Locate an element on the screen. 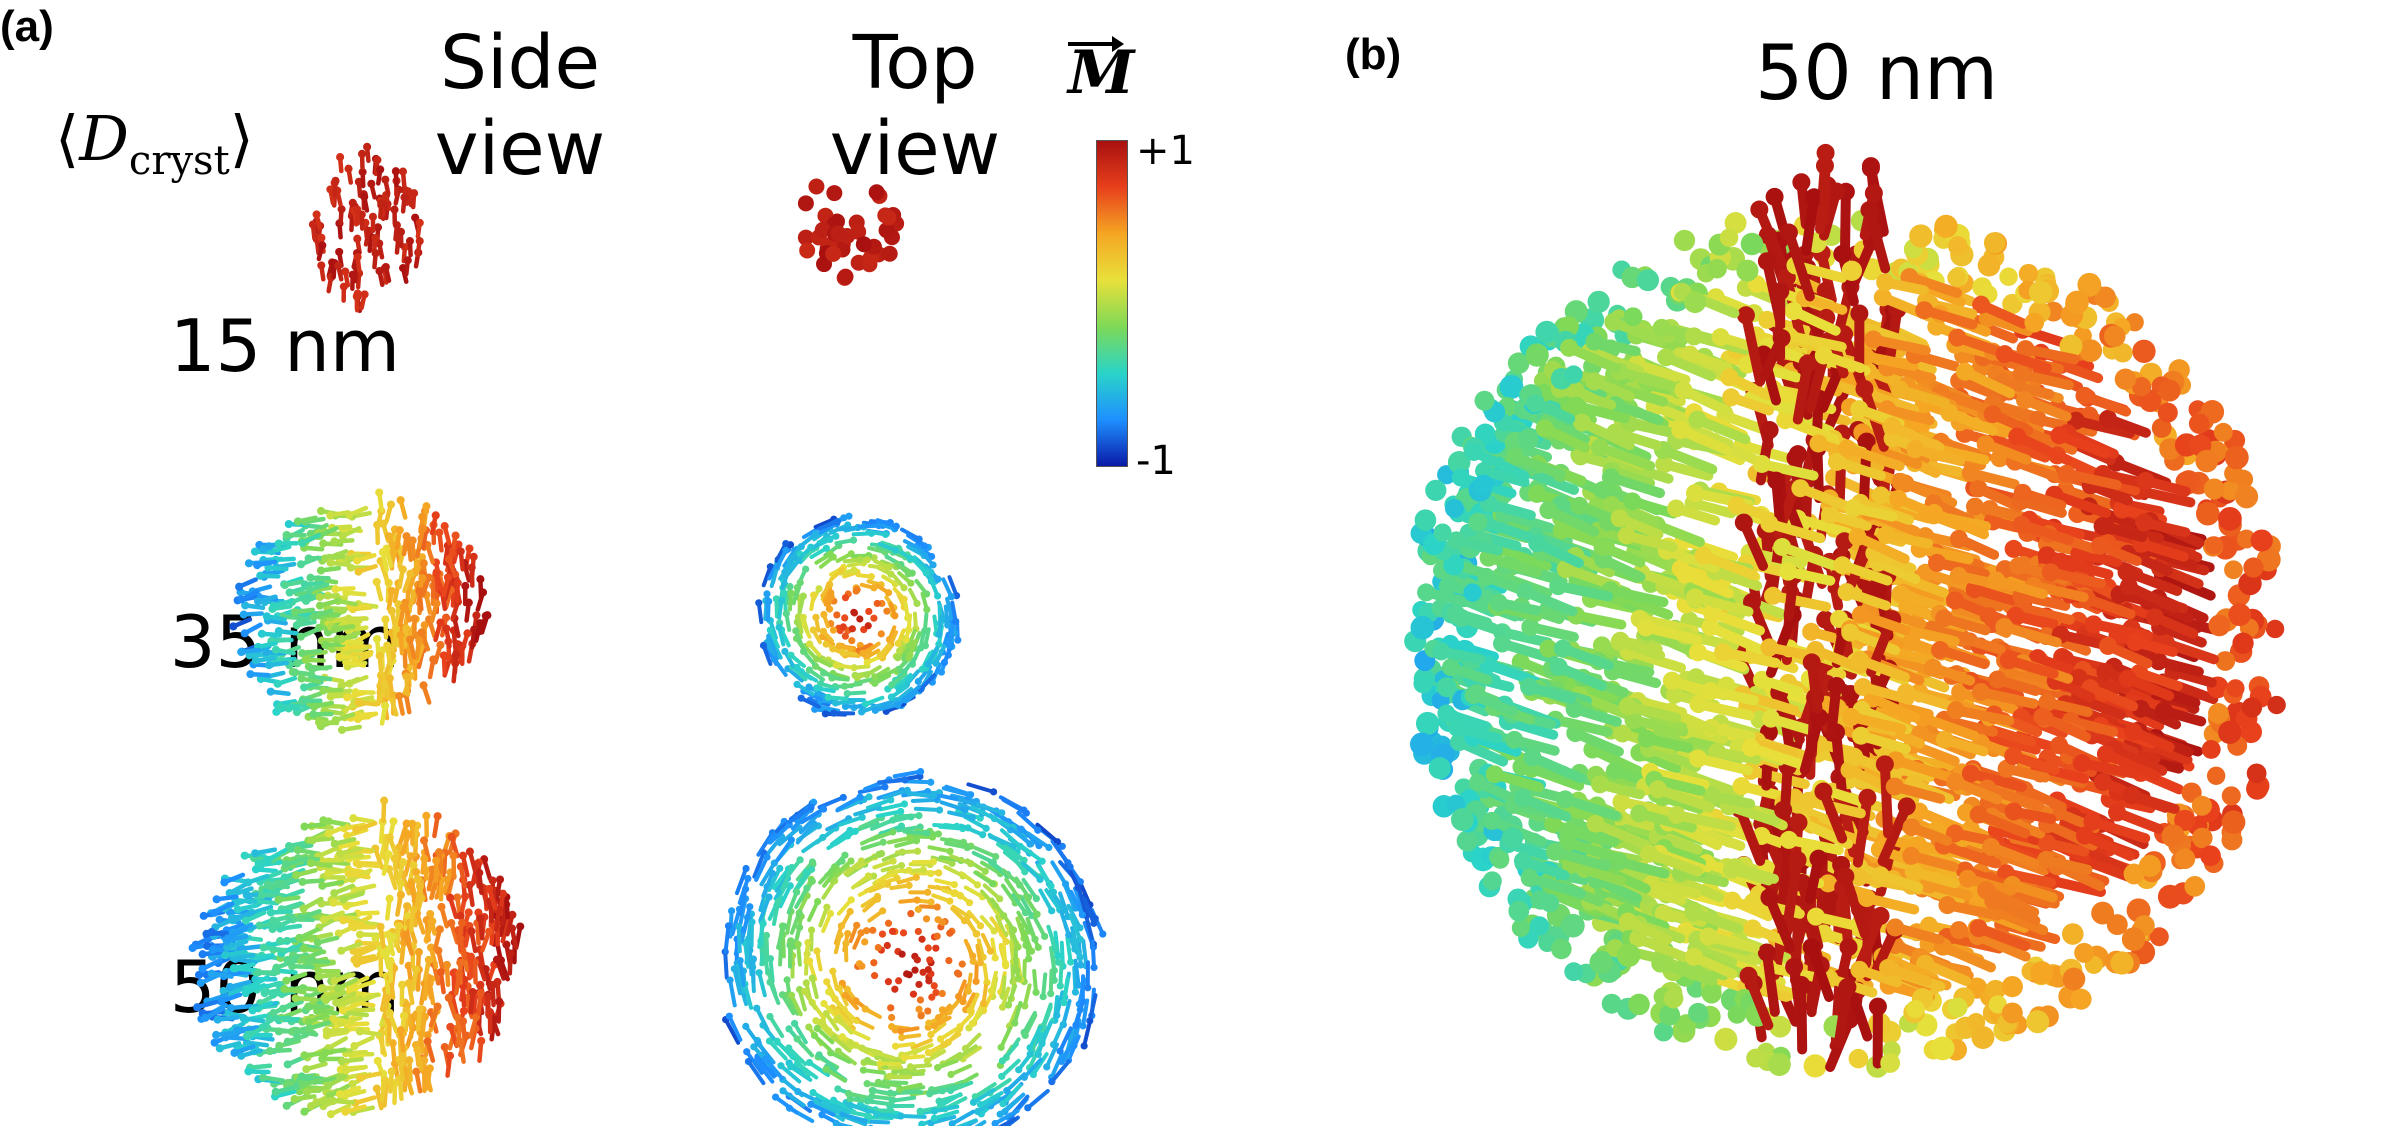 This screenshot has width=2387, height=1126. column-header-line: Side is located at coordinates (520, 63).